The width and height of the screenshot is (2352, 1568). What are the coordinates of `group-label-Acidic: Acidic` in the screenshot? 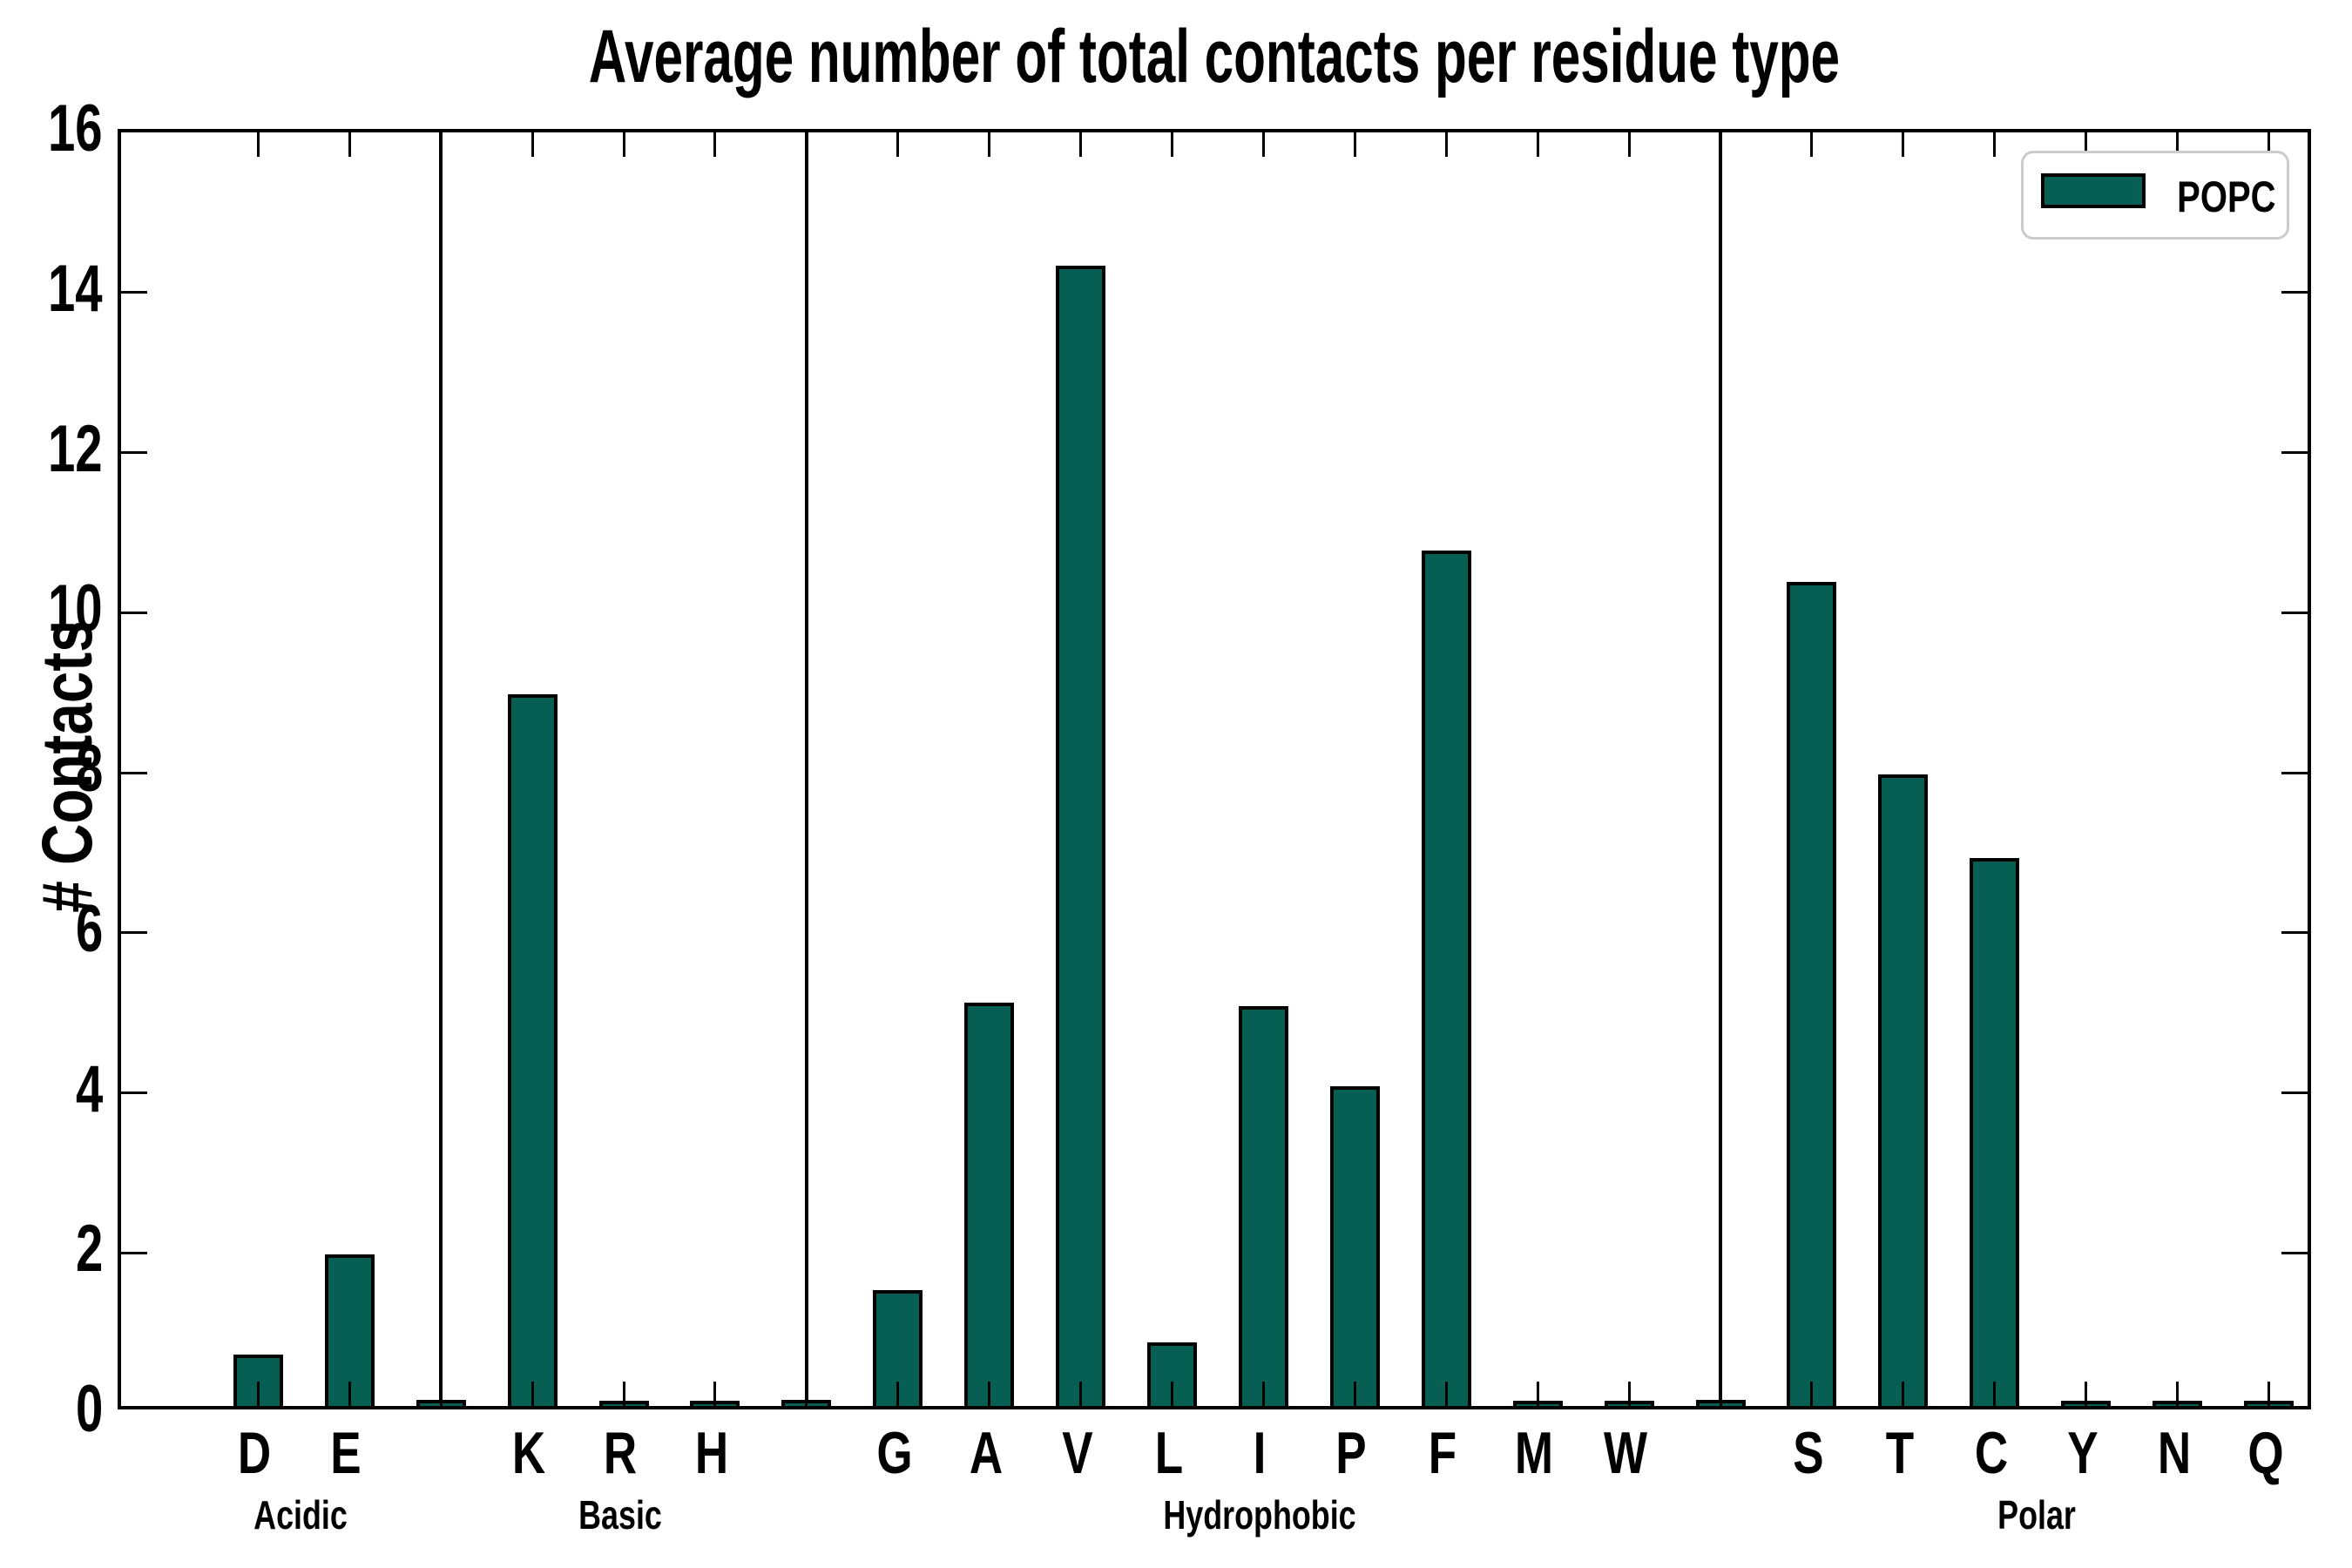 It's located at (300, 1515).